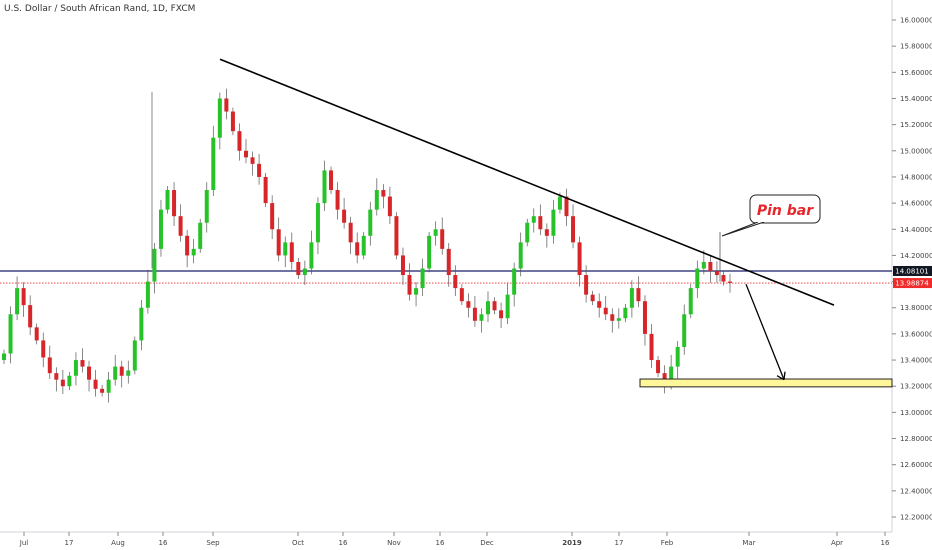 The width and height of the screenshot is (932, 550). I want to click on pin-bar-callout, so click(785, 209).